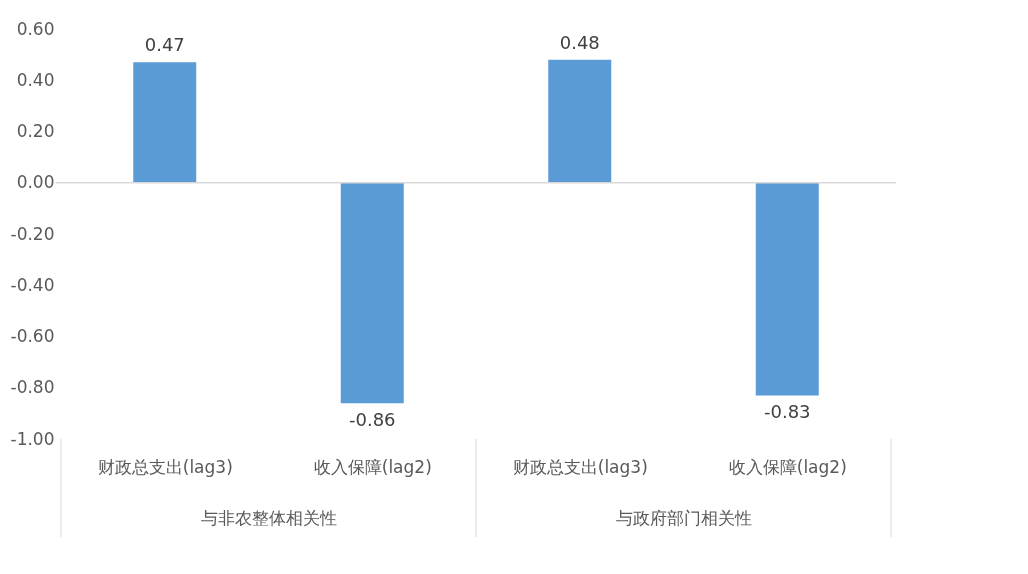 This screenshot has width=1028, height=574. Describe the element at coordinates (268, 518) in the screenshot. I see `text: 与非农整体相关性` at that location.